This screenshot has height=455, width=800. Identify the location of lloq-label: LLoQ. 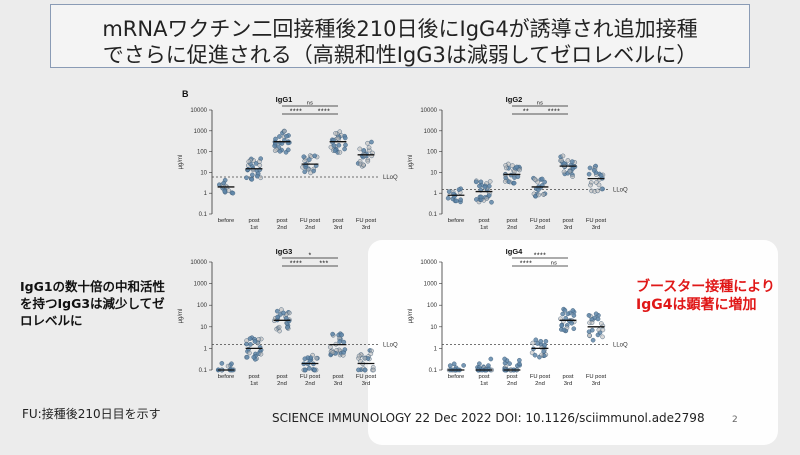
(390, 346).